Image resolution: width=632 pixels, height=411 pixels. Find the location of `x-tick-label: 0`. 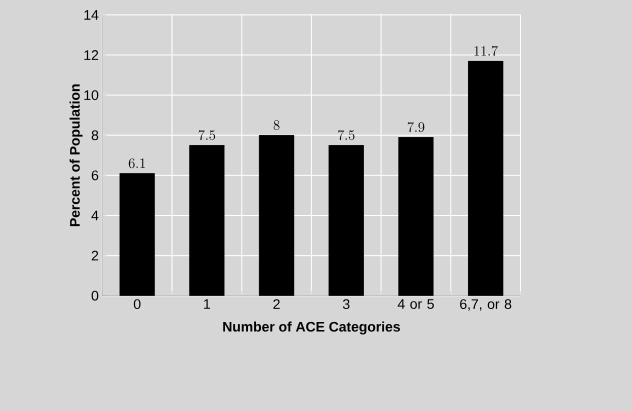

x-tick-label: 0 is located at coordinates (137, 304).